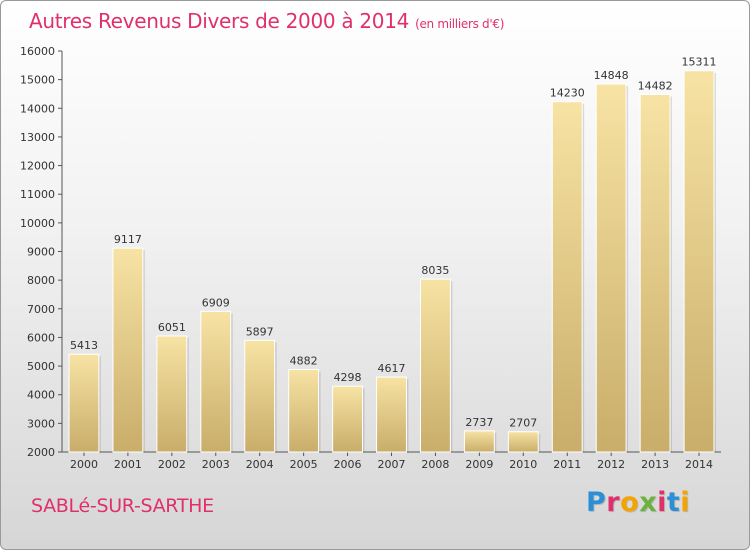 The width and height of the screenshot is (750, 550). I want to click on chart-title-text: Autres Revenus Divers de 2000 à 2014, so click(219, 21).